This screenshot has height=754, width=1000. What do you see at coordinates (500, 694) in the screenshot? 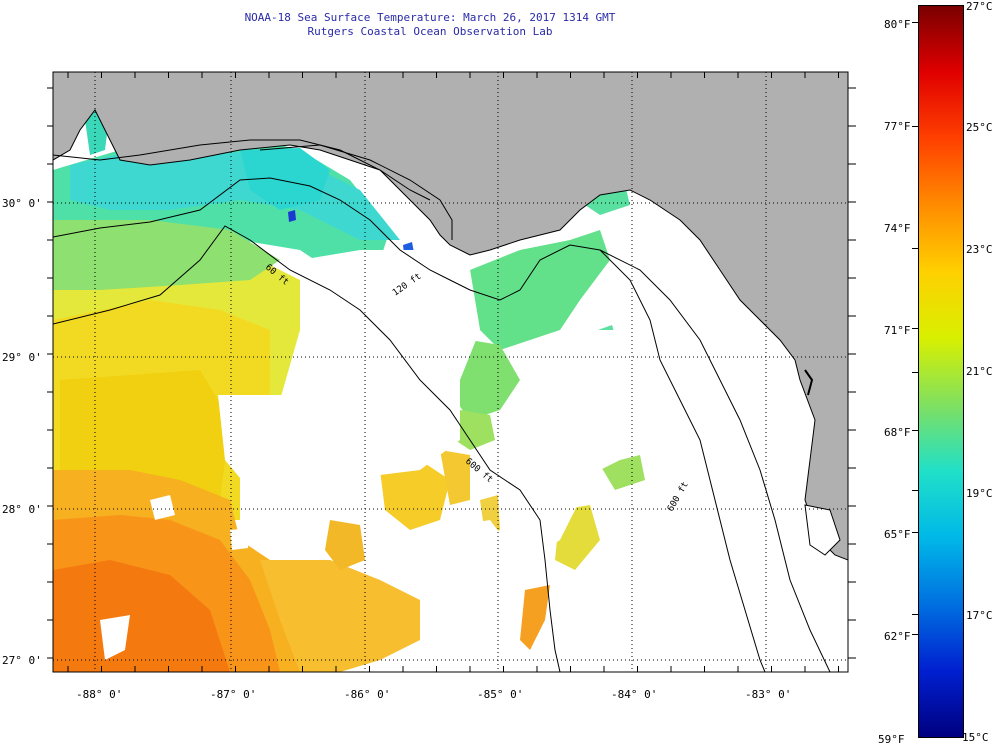
I see `lon-label-85: -85° 0'` at bounding box center [500, 694].